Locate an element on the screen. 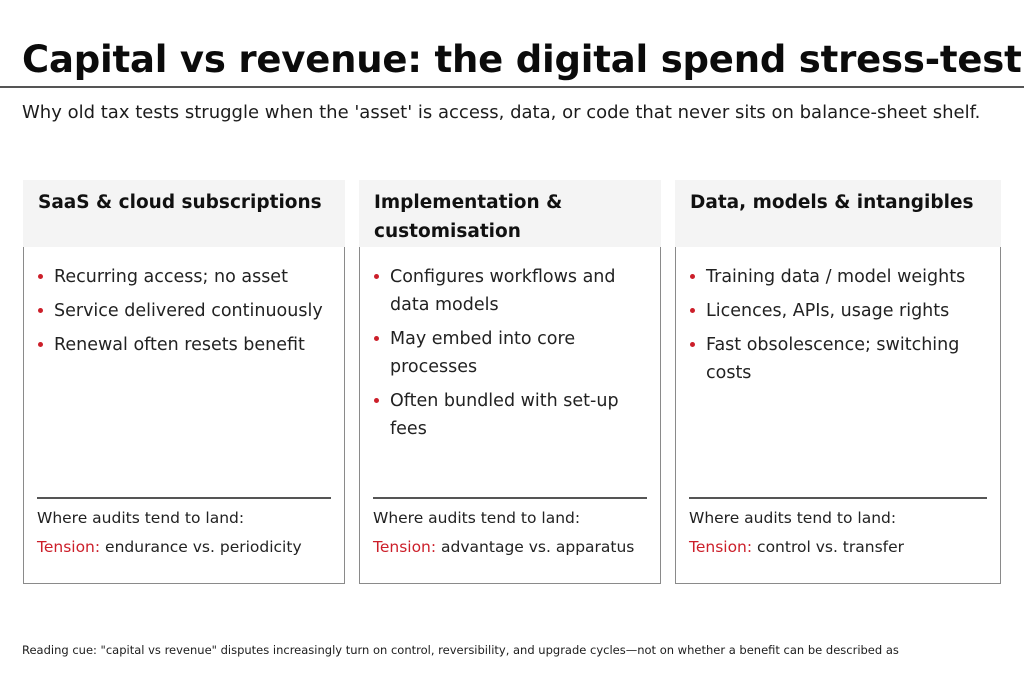 The image size is (1024, 683). title-divider is located at coordinates (512, 87).